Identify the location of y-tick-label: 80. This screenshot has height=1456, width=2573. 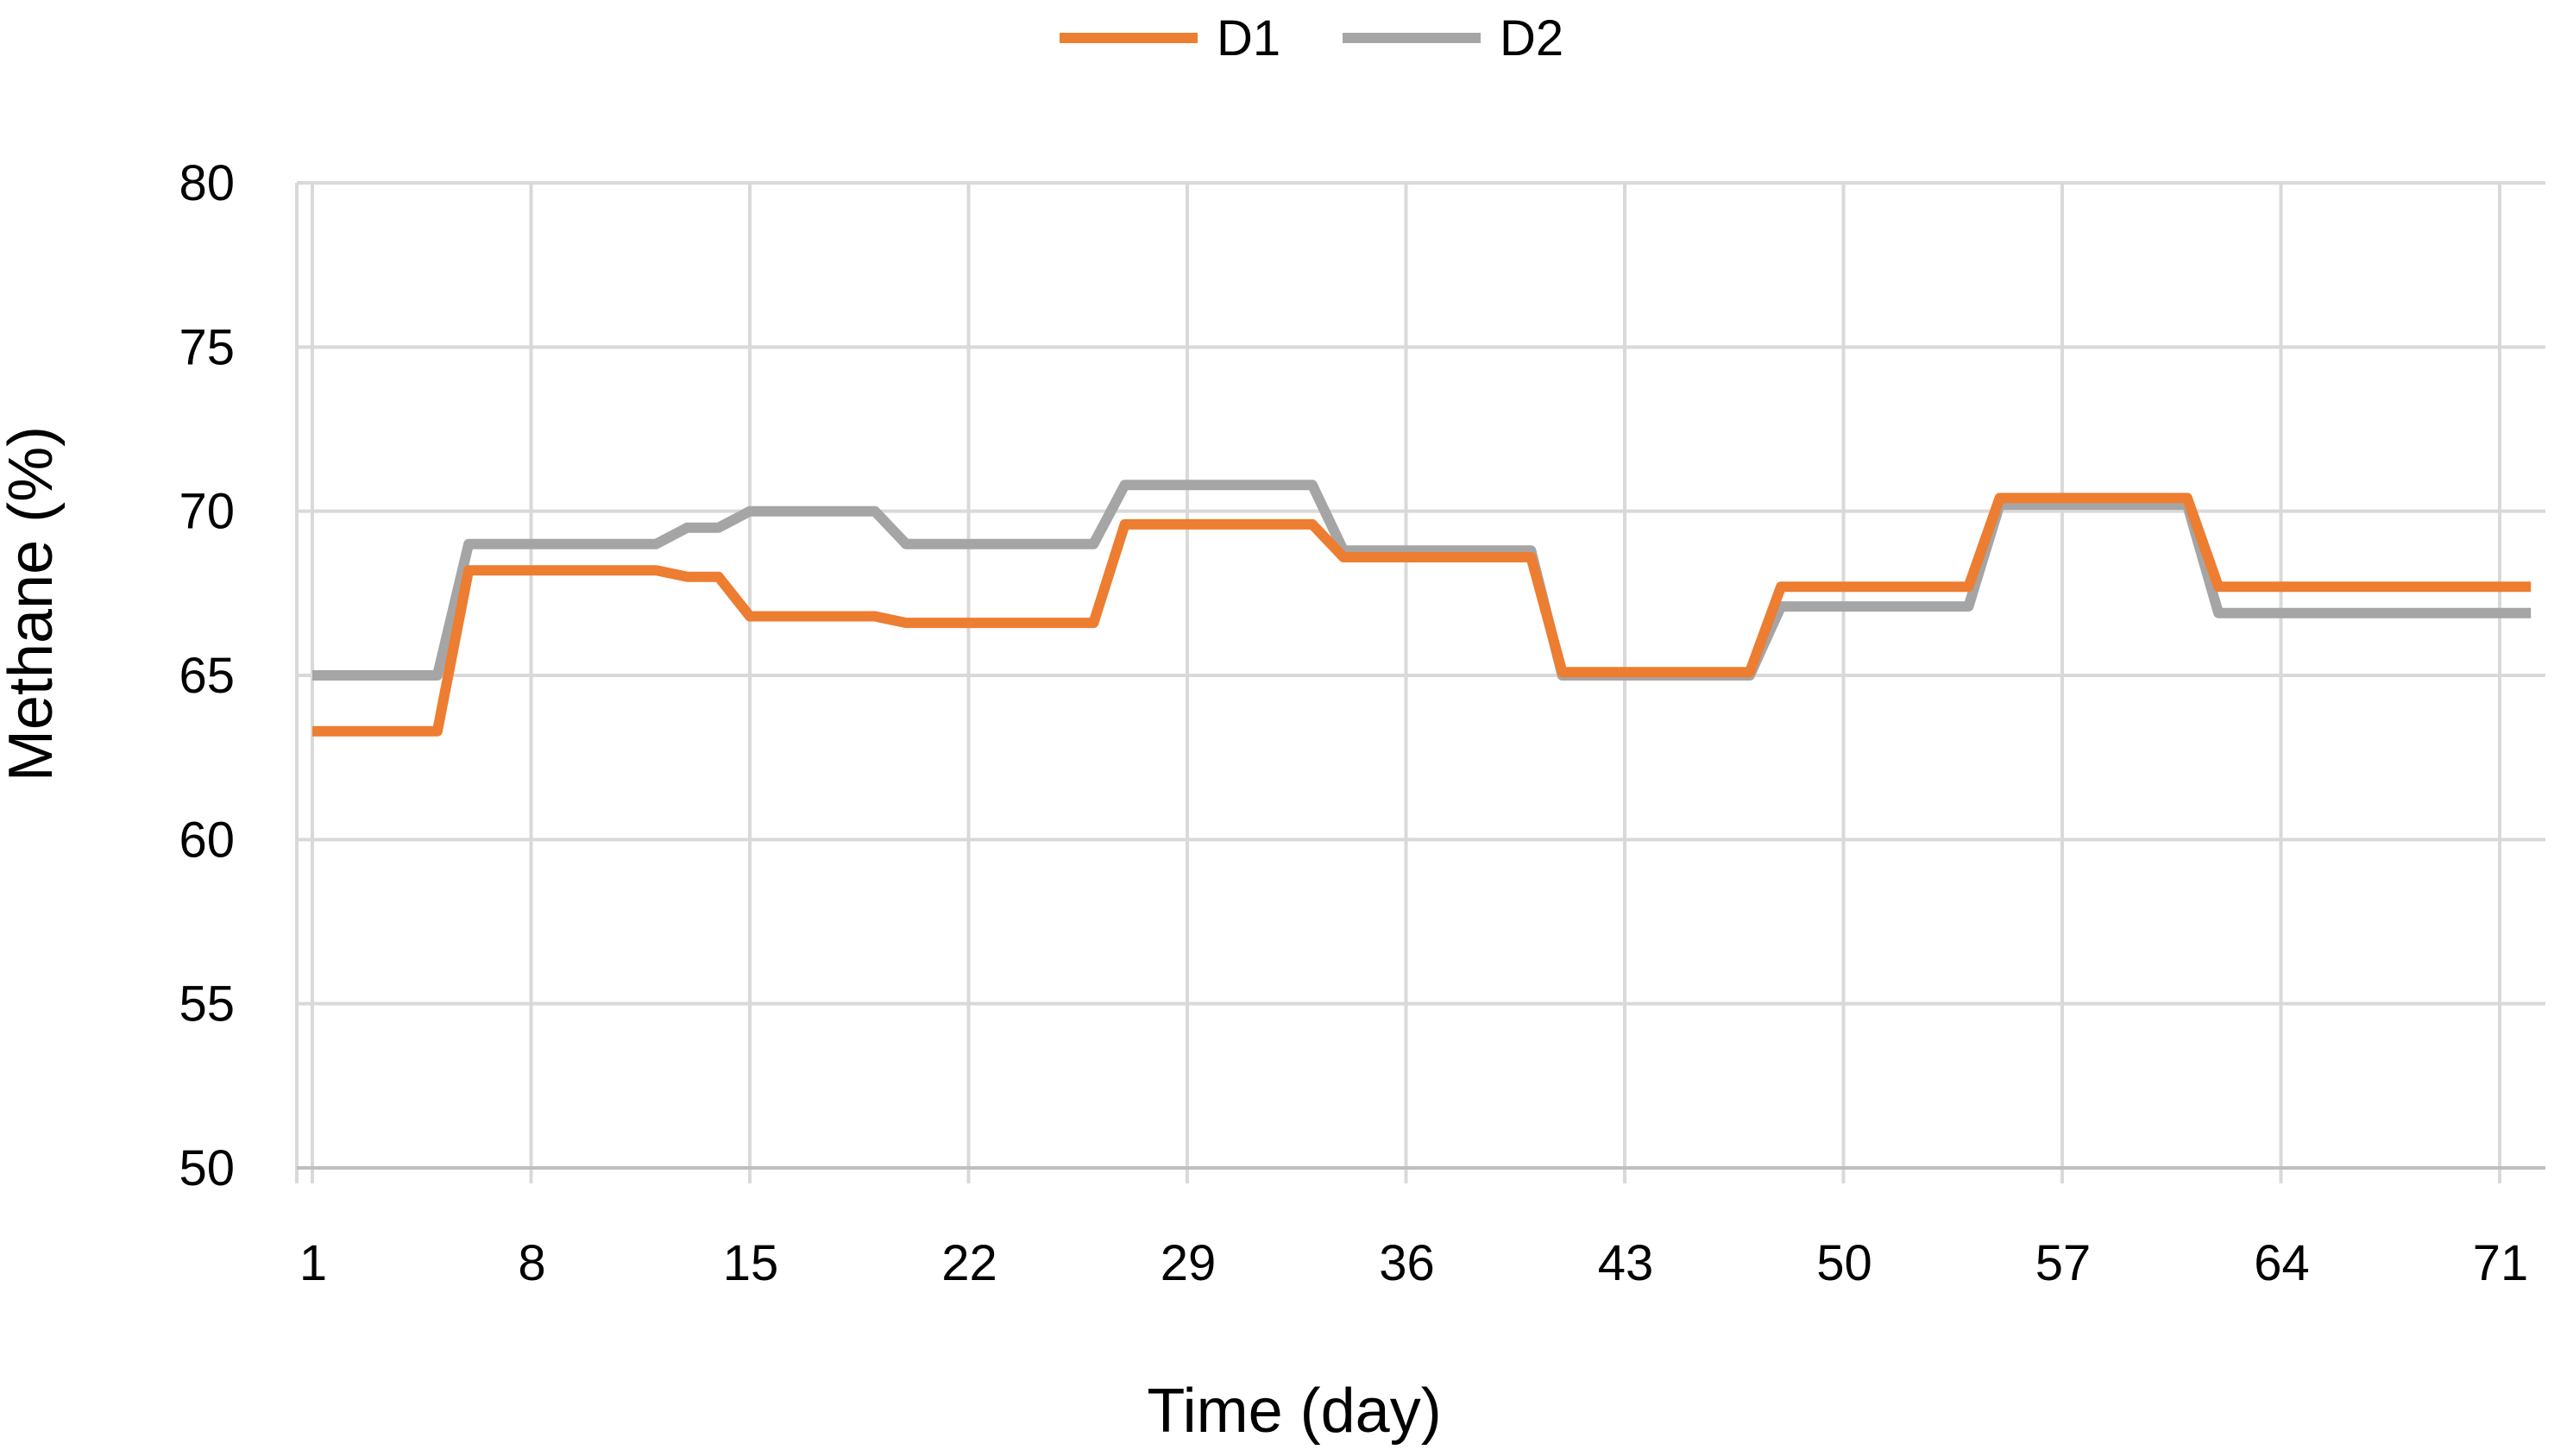
(207, 183).